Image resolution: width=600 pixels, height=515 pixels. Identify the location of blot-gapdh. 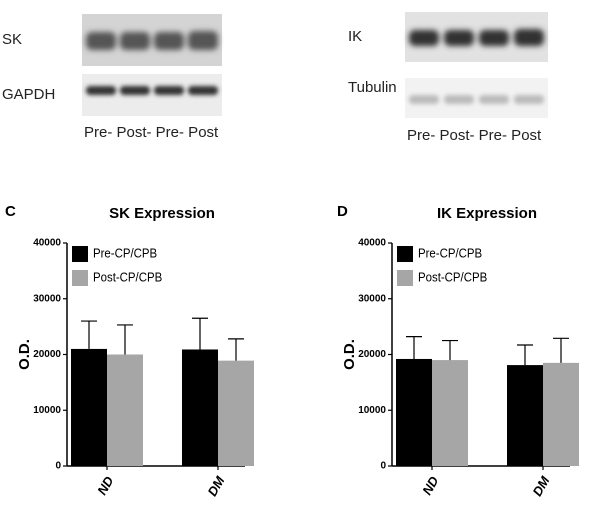
(152, 95).